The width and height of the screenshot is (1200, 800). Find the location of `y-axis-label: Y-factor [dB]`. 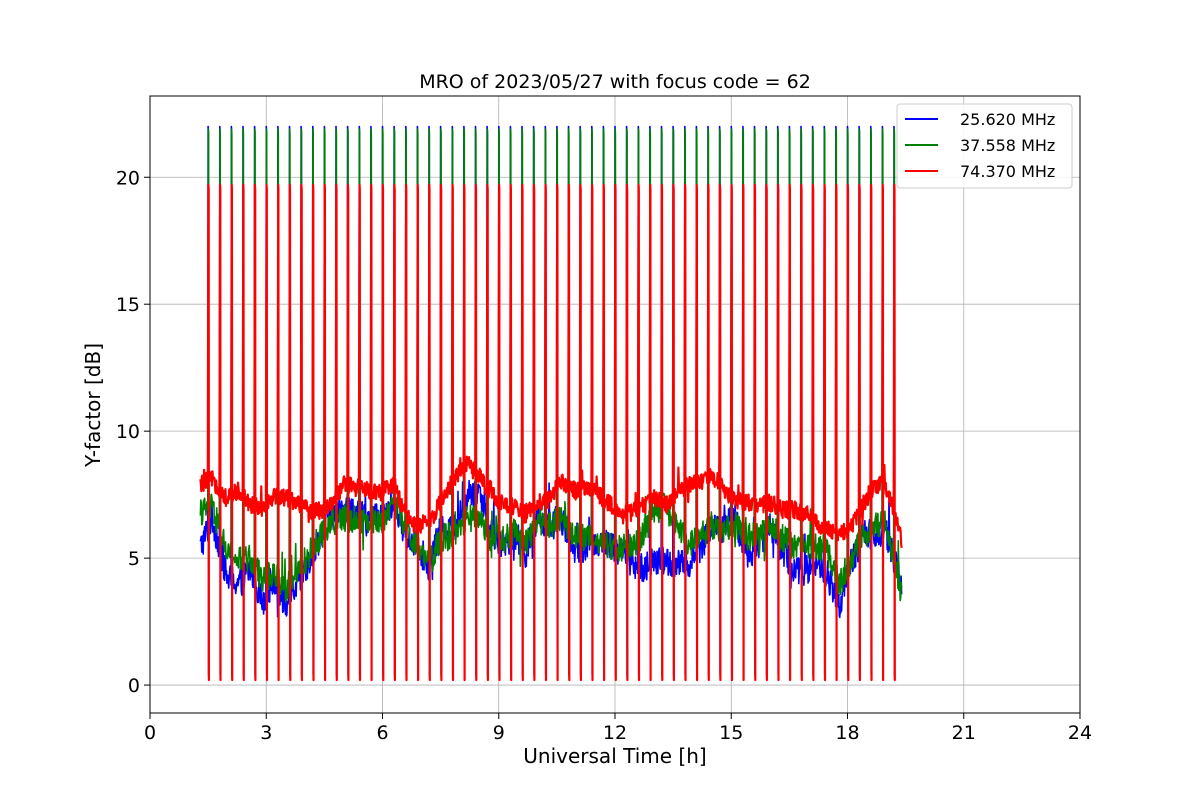

y-axis-label: Y-factor [dB] is located at coordinates (93, 405).